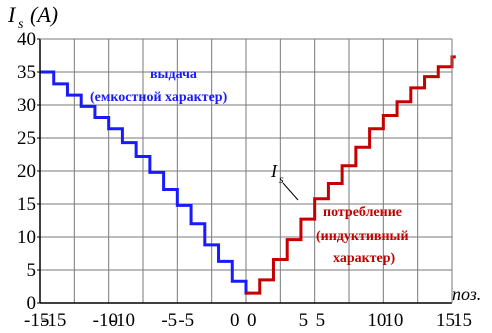  I want to click on x-axis-label: поз., so click(466, 294).